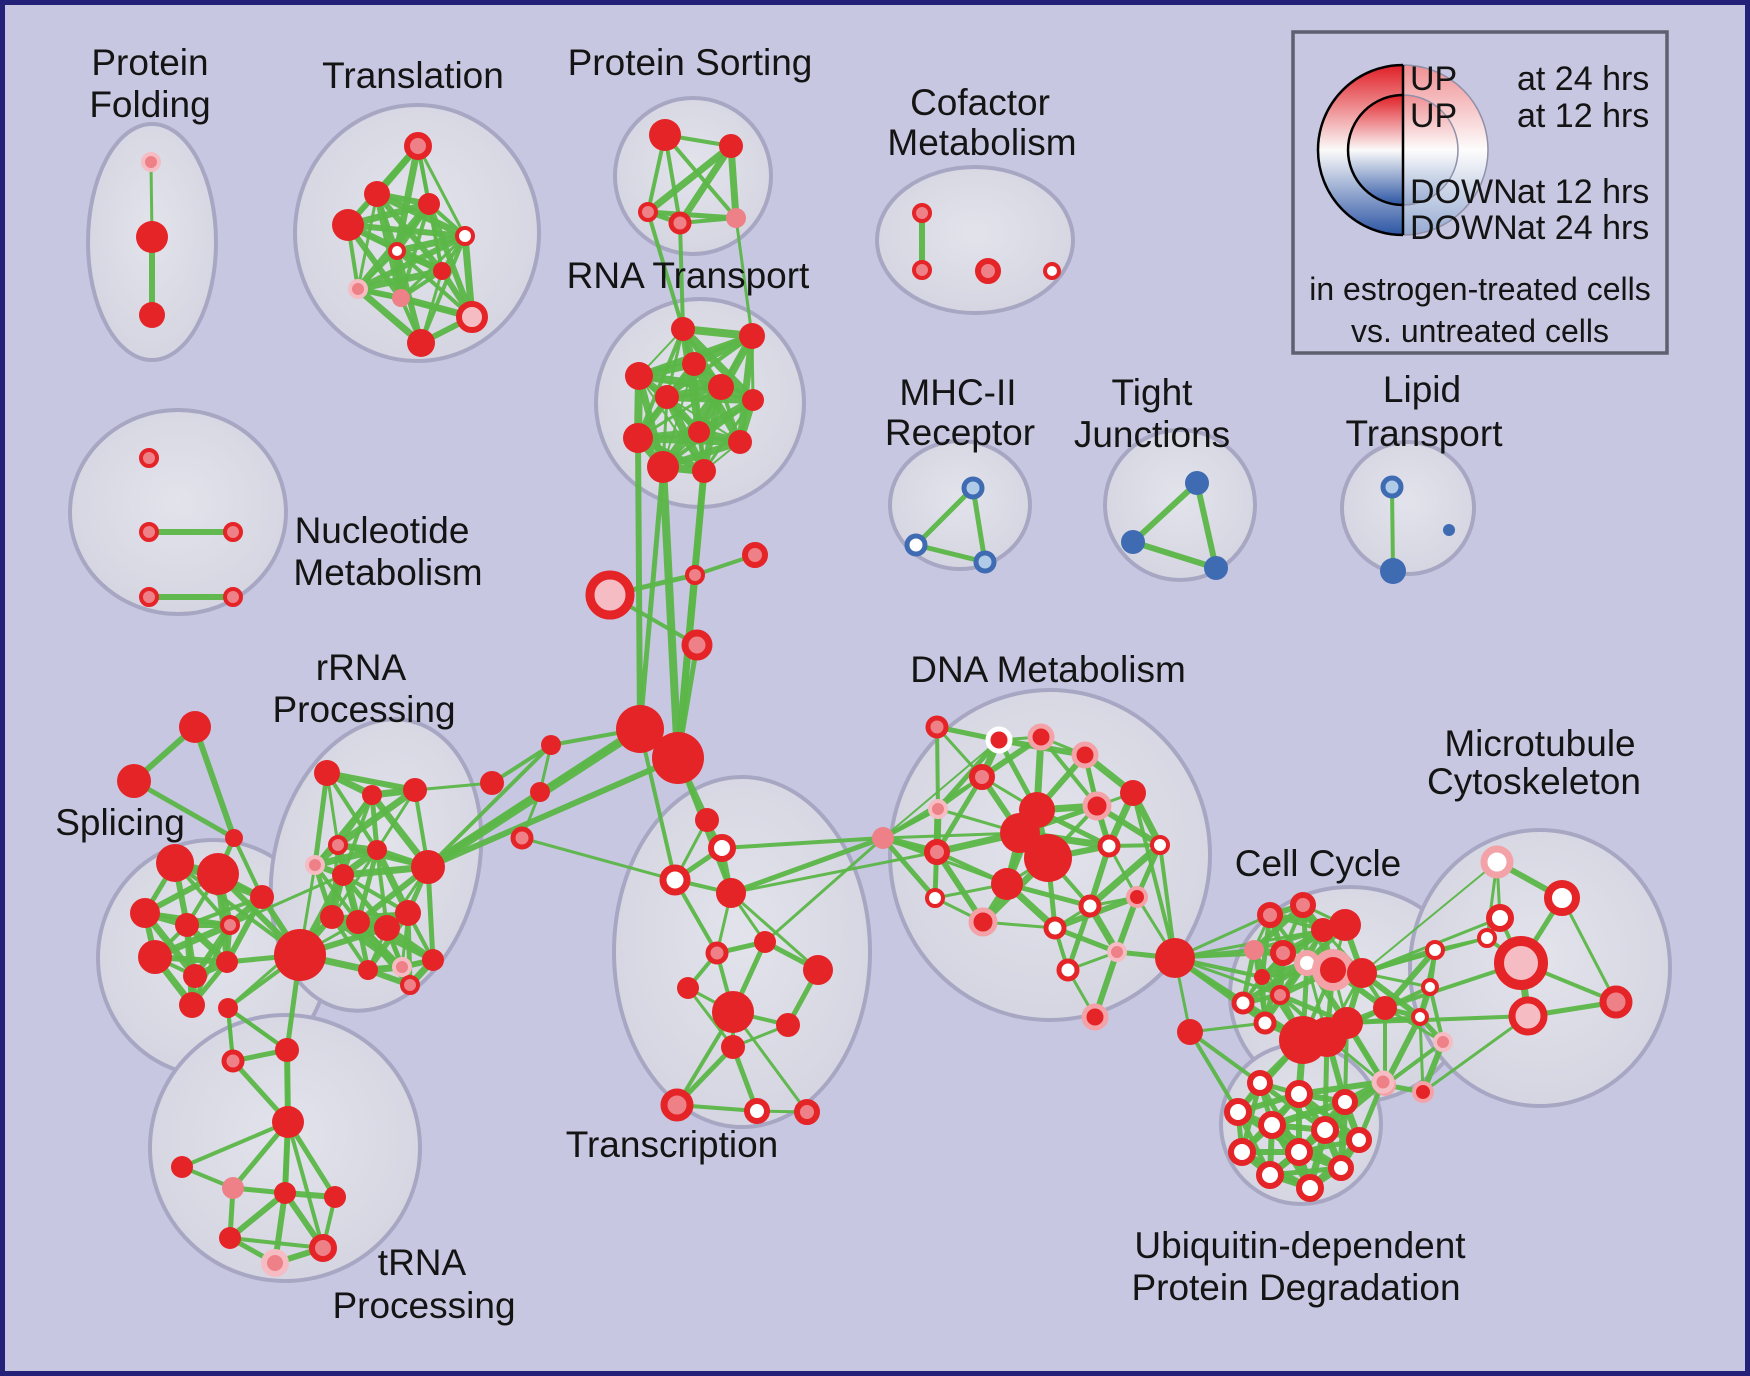 The width and height of the screenshot is (1750, 1376). I want to click on cluster-label-protein-folding: Protein, so click(149, 62).